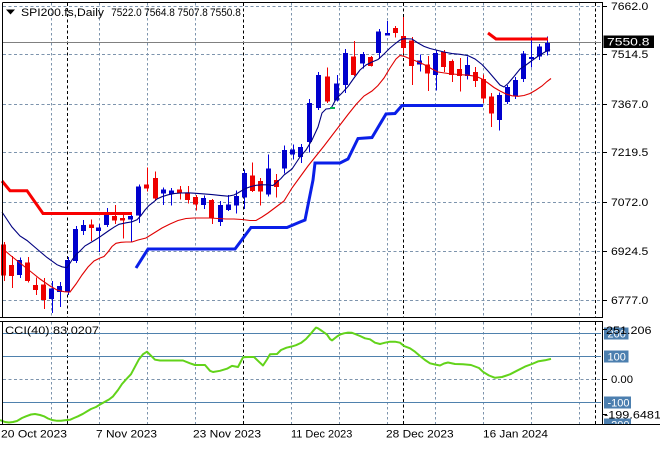 This screenshot has height=450, width=660. Describe the element at coordinates (629, 331) in the screenshot. I see `svg-text: 251.206` at that location.